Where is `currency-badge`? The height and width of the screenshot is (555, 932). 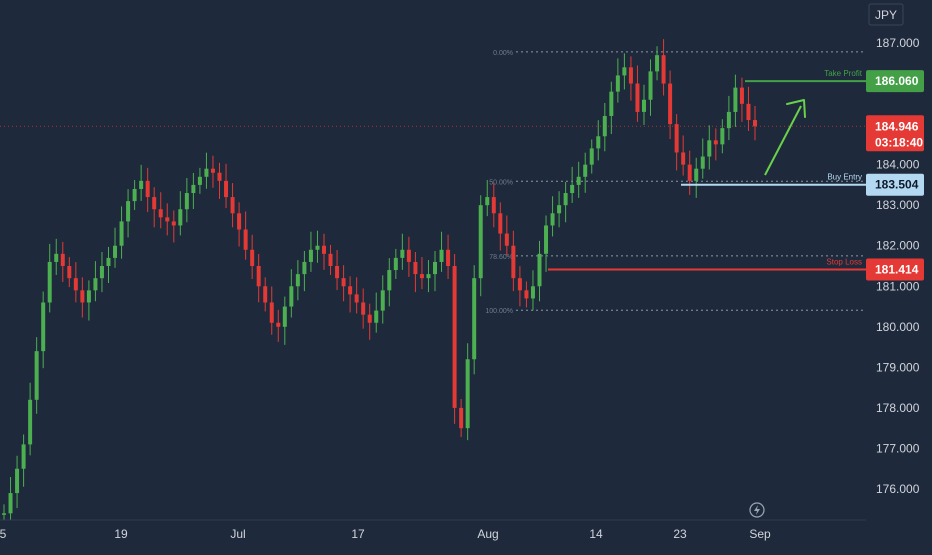
currency-badge is located at coordinates (886, 14).